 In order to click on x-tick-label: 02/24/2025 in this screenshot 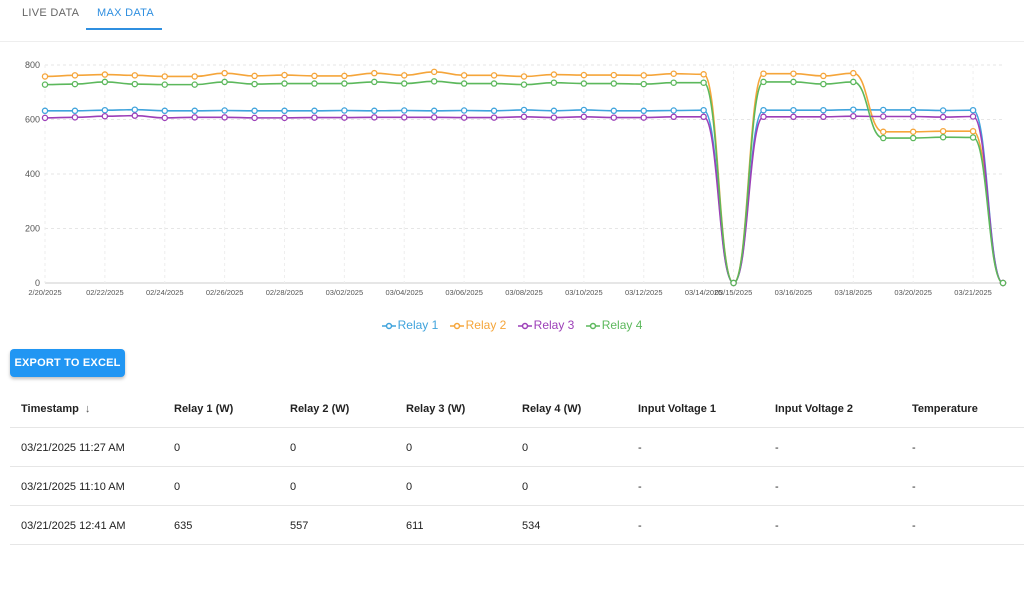, I will do `click(165, 292)`.